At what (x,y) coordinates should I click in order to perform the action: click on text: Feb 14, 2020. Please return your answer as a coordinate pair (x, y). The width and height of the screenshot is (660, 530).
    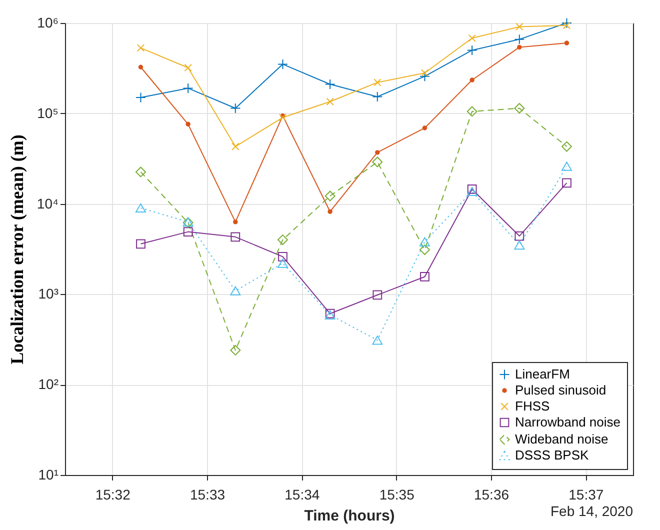
    Looking at the image, I should click on (592, 511).